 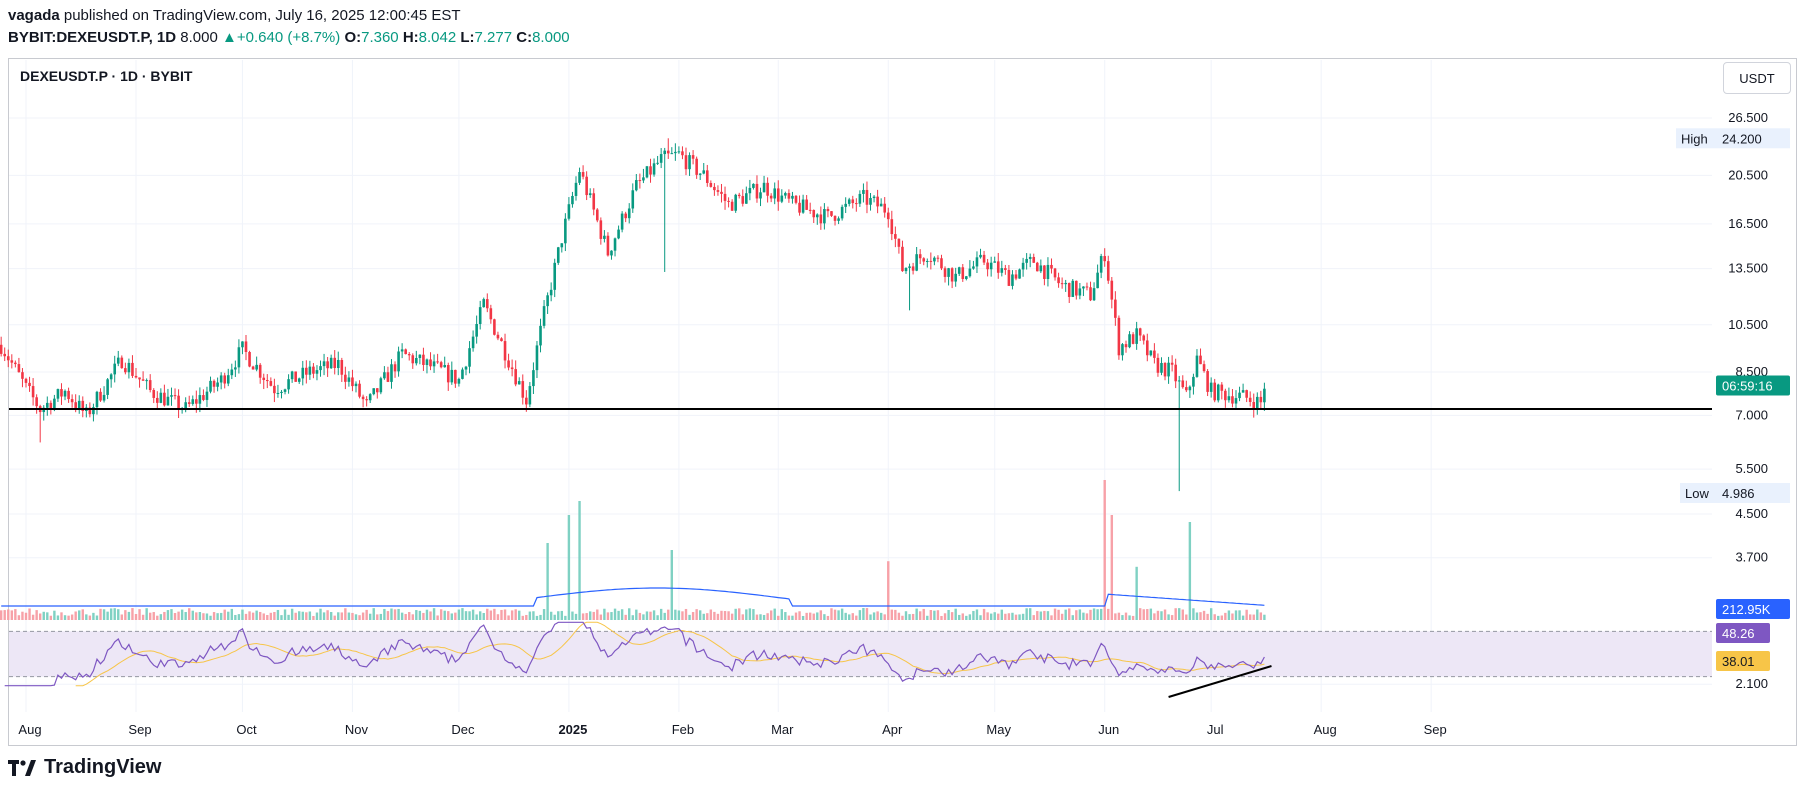 What do you see at coordinates (1751, 557) in the screenshot?
I see `price-tick-label: 3.700` at bounding box center [1751, 557].